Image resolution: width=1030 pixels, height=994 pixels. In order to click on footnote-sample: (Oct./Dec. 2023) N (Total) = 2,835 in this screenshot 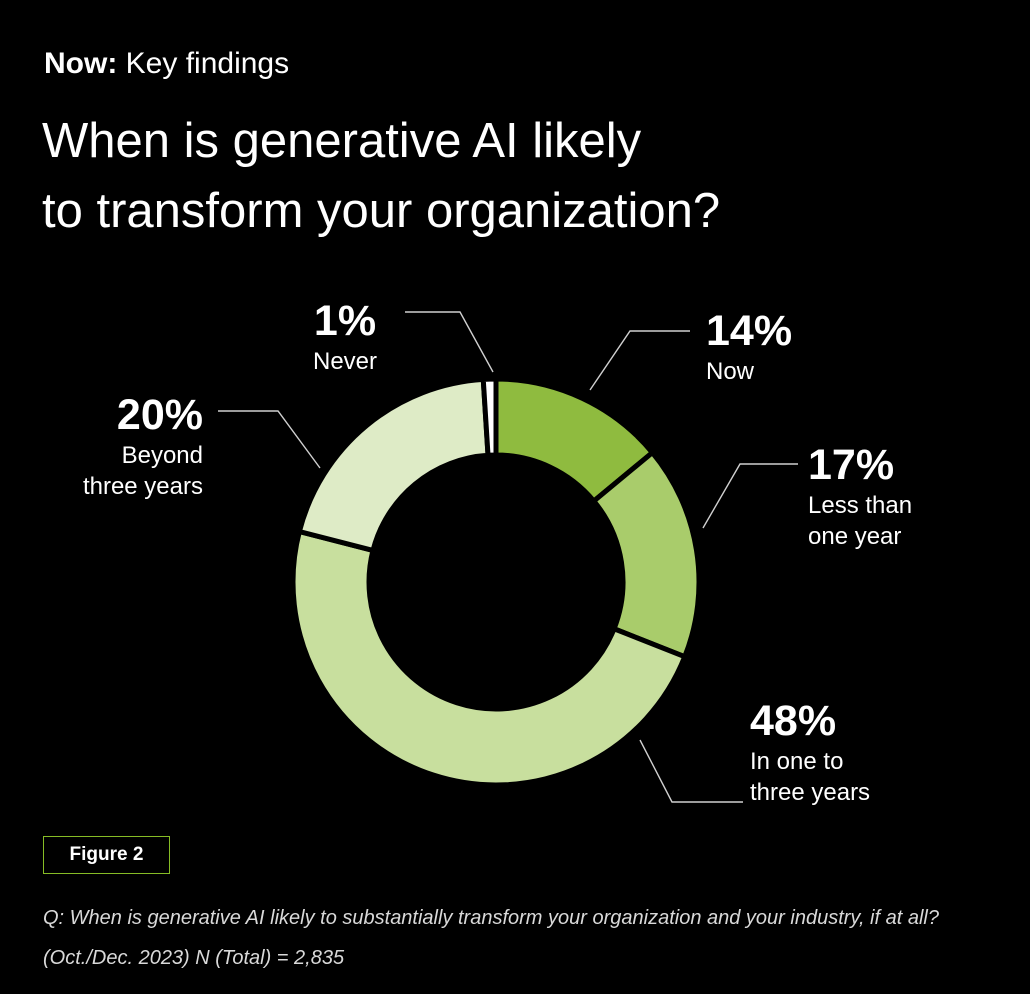, I will do `click(194, 958)`.